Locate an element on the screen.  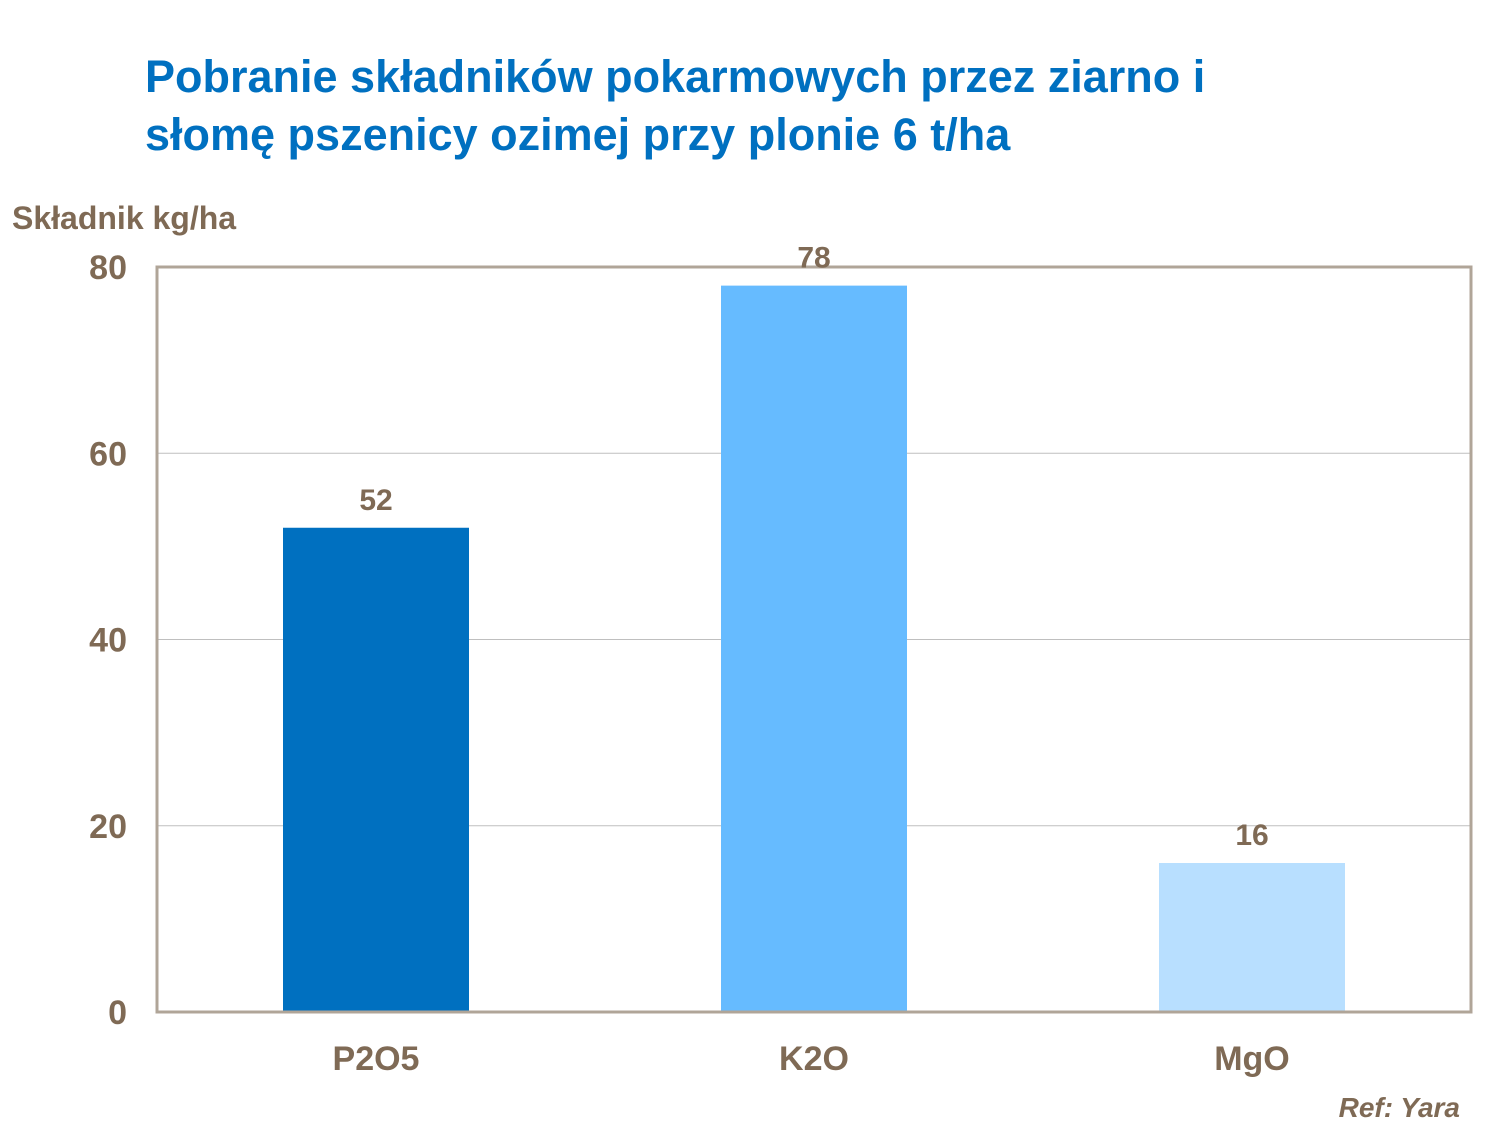
y-tick-label: 20 is located at coordinates (108, 827).